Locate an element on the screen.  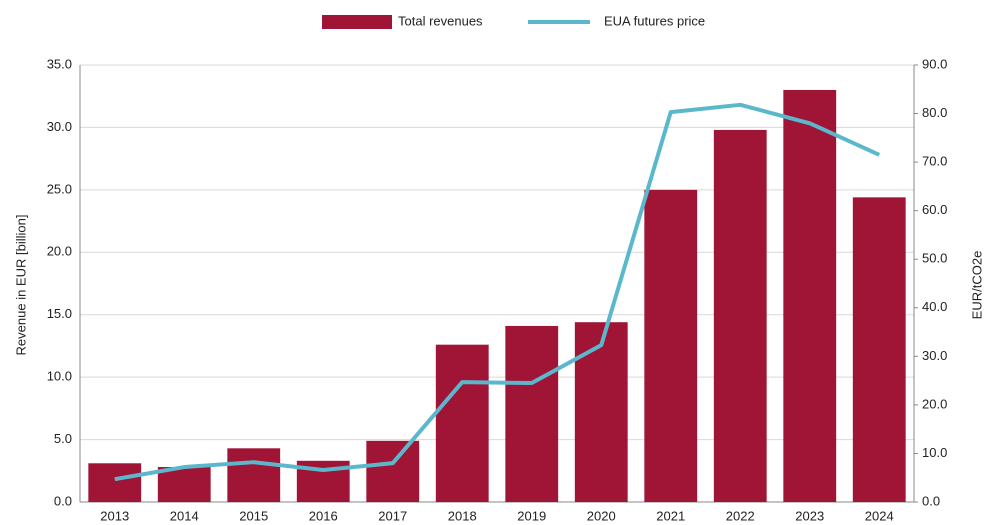
x-tick-label: 2013 is located at coordinates (114, 515).